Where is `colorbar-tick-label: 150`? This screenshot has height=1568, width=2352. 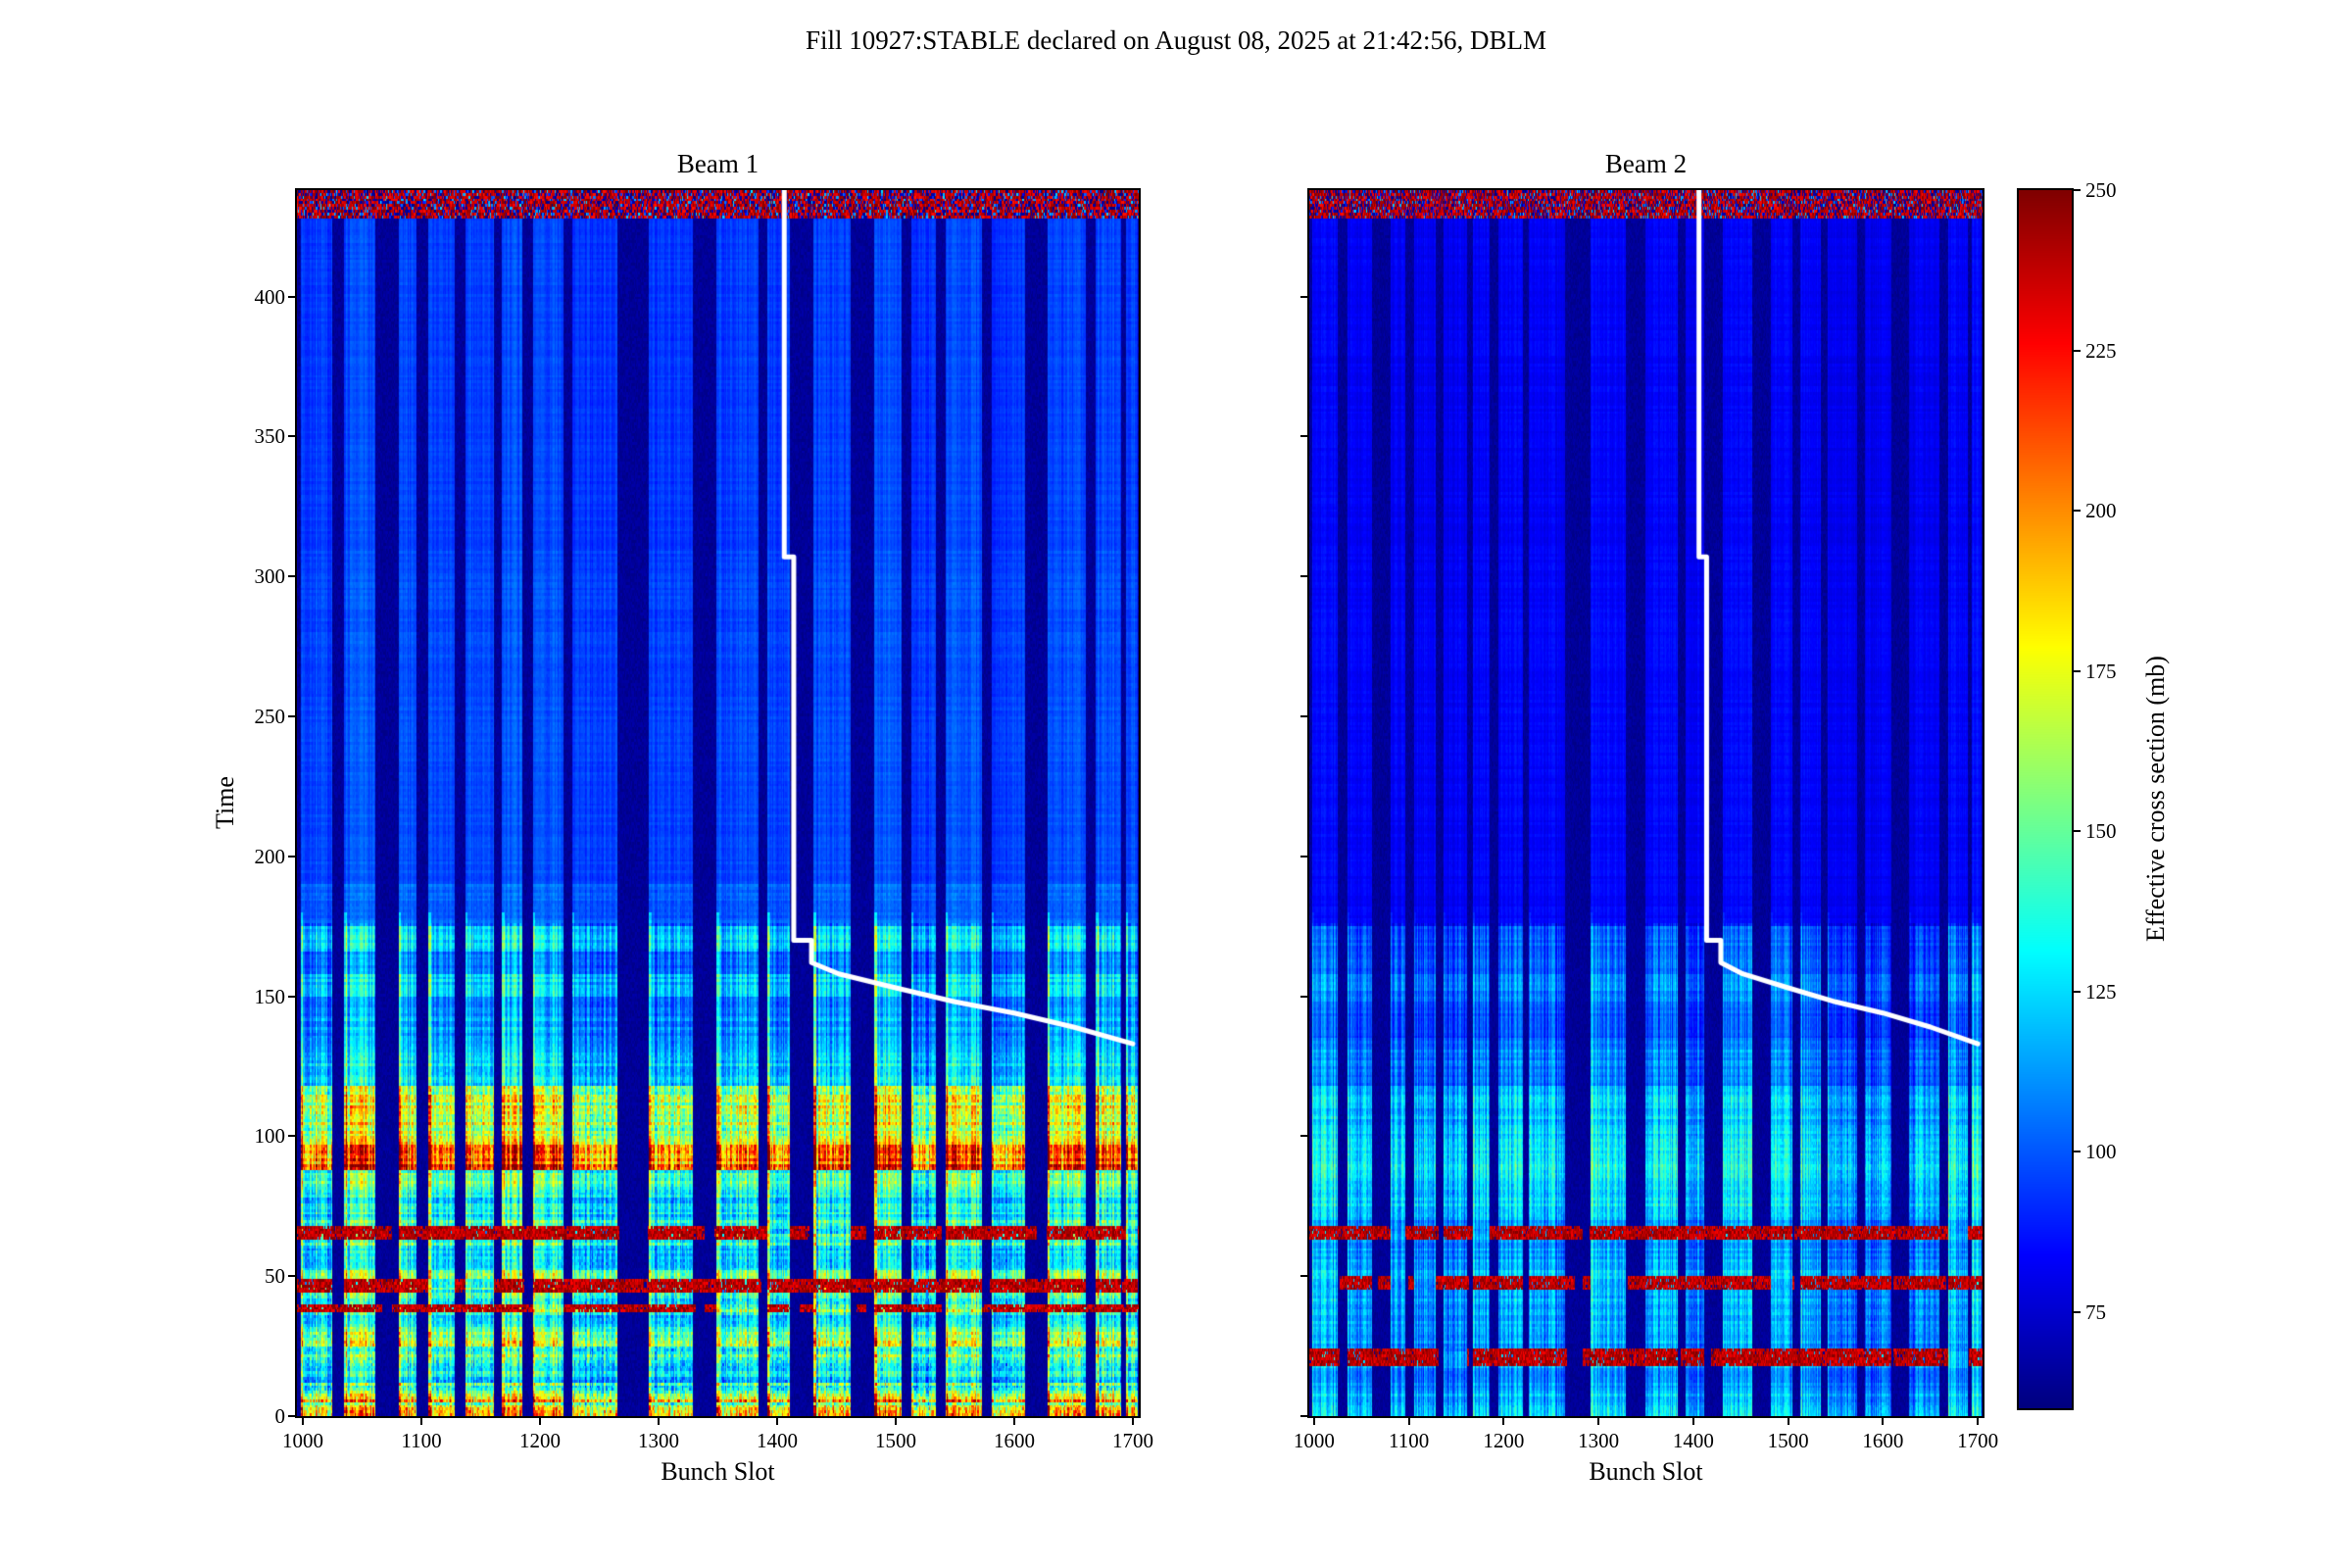 colorbar-tick-label: 150 is located at coordinates (2101, 831).